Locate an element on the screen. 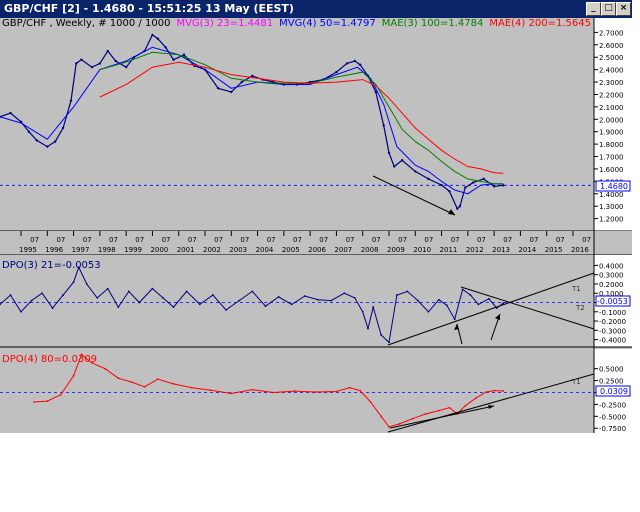  t1-label: T1 is located at coordinates (576, 289).